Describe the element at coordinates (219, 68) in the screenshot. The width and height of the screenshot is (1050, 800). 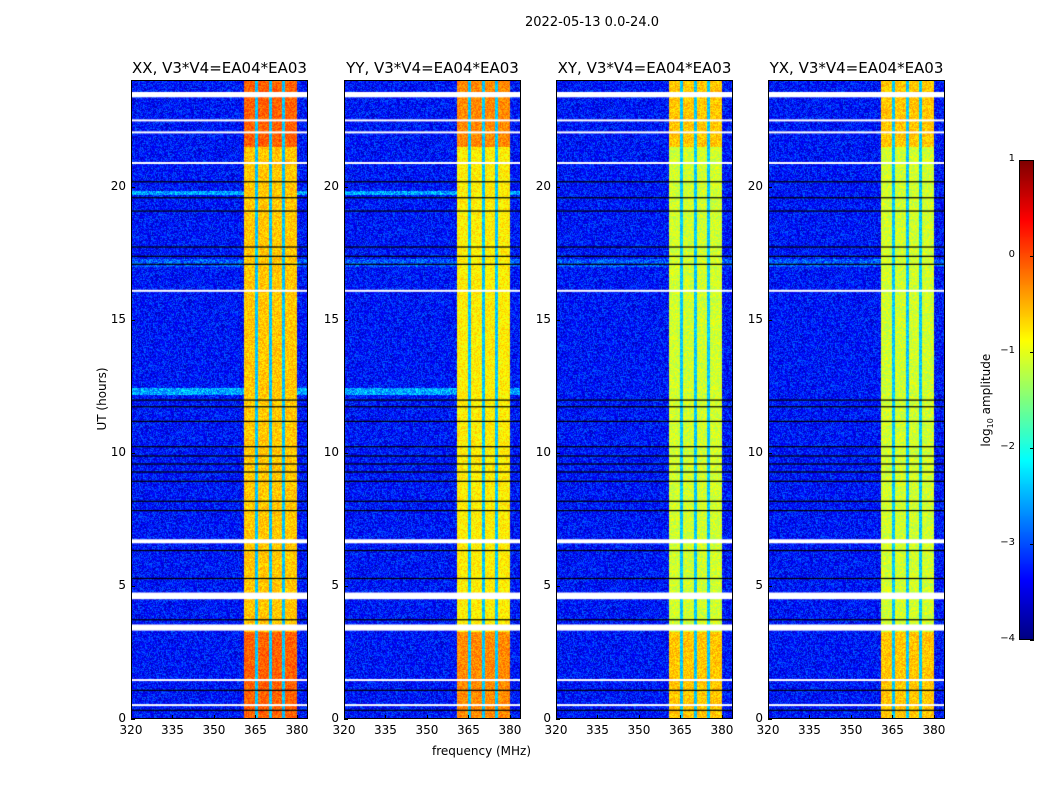
I see `panel-title: XX, V3*V4=EA04*EA03` at that location.